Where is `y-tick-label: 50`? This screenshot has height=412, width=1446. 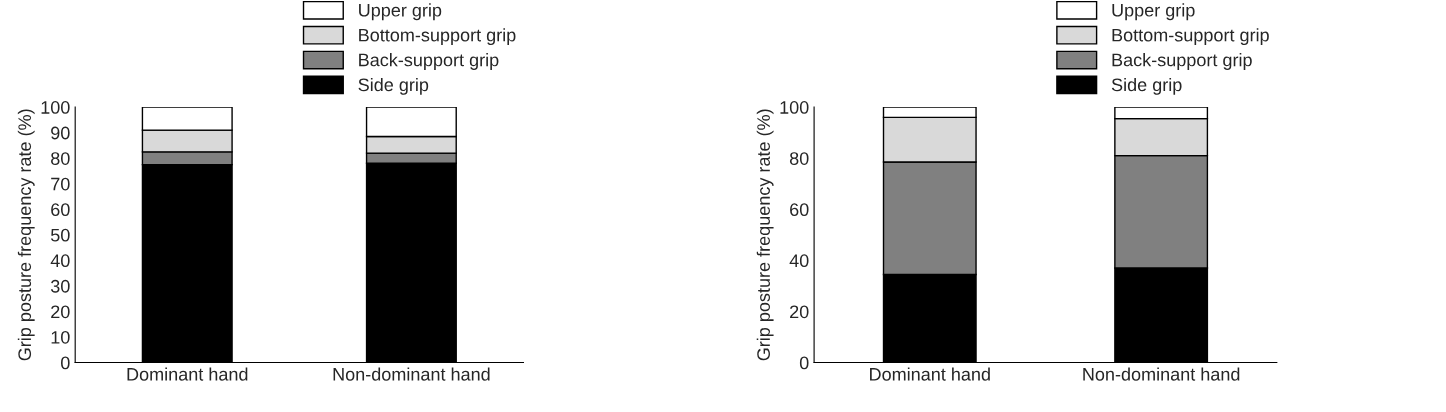
y-tick-label: 50 is located at coordinates (60, 235).